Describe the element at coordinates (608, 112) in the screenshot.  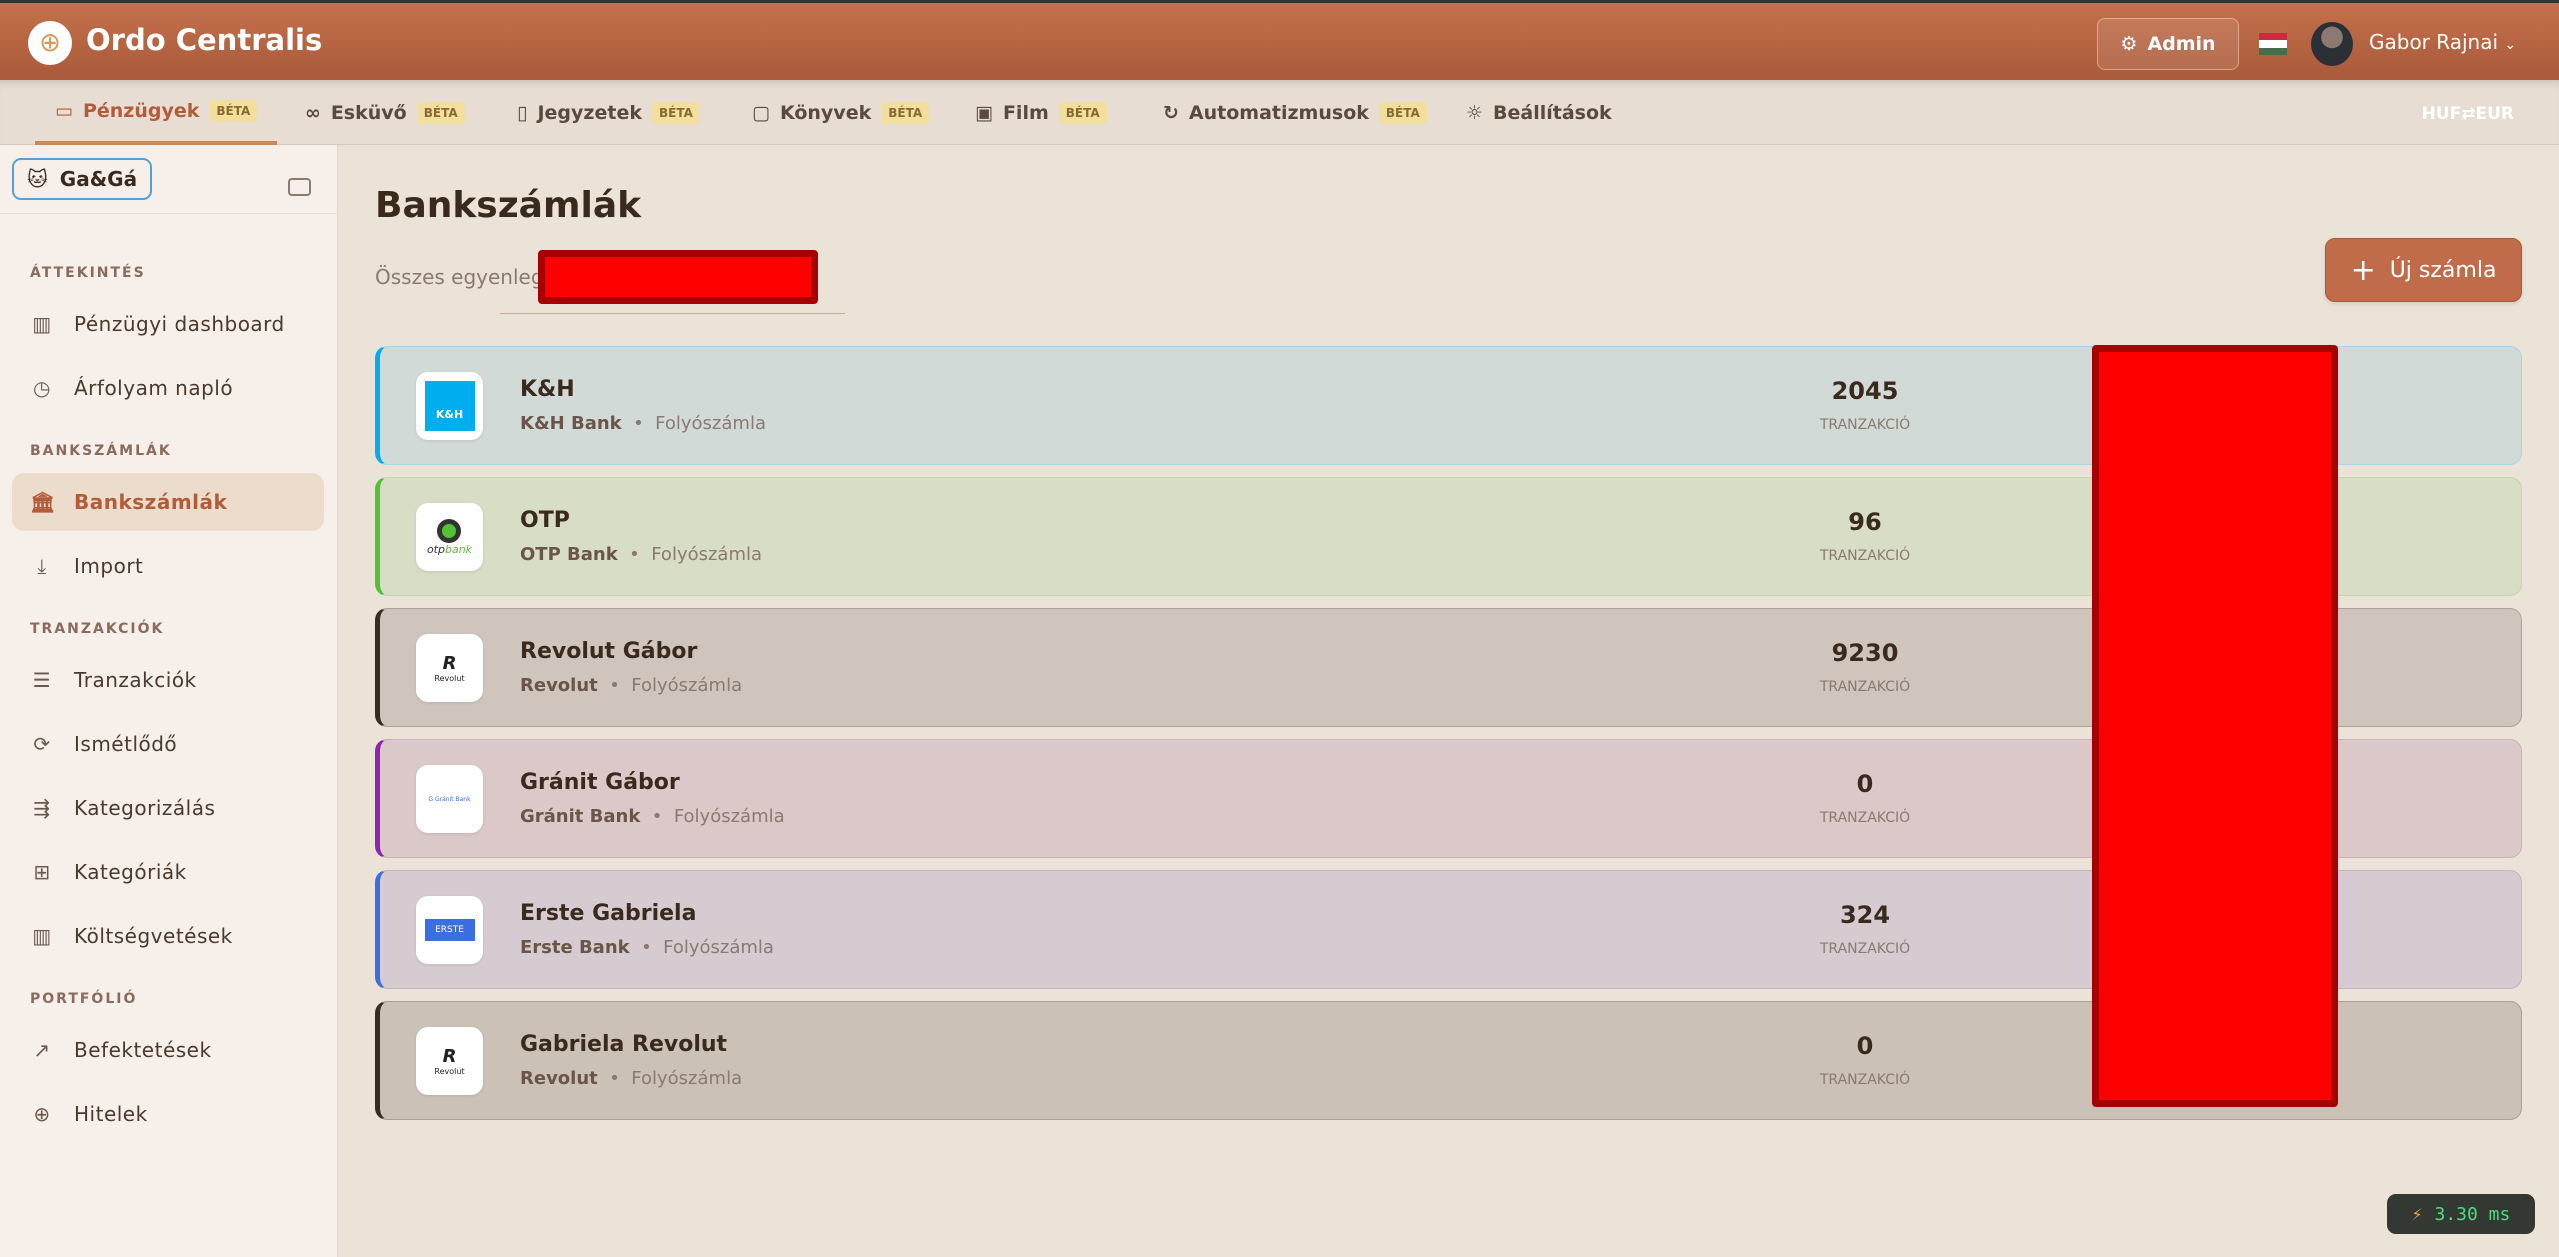
I see `tab-2: ▯ Jegyzetek BÉTA` at that location.